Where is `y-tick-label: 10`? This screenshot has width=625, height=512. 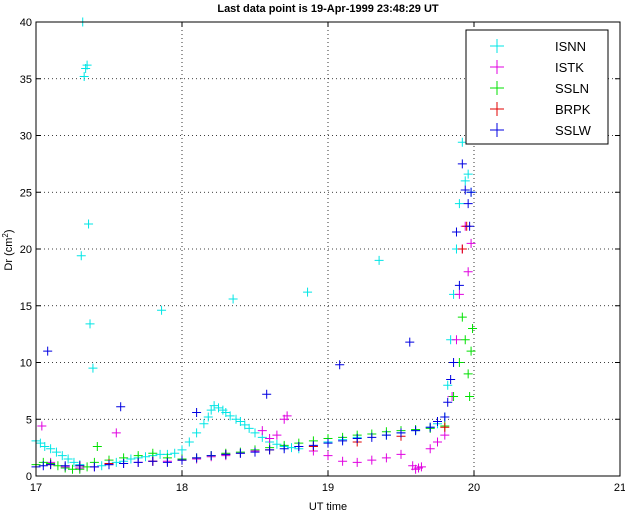 y-tick-label: 10 is located at coordinates (26, 364).